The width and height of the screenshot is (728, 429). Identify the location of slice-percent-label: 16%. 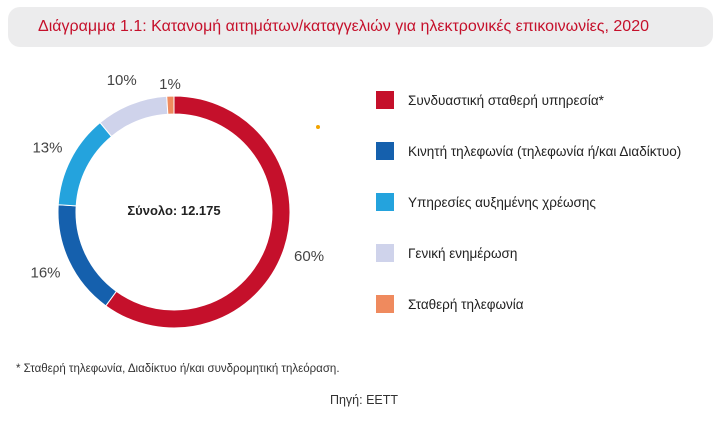
(45, 272).